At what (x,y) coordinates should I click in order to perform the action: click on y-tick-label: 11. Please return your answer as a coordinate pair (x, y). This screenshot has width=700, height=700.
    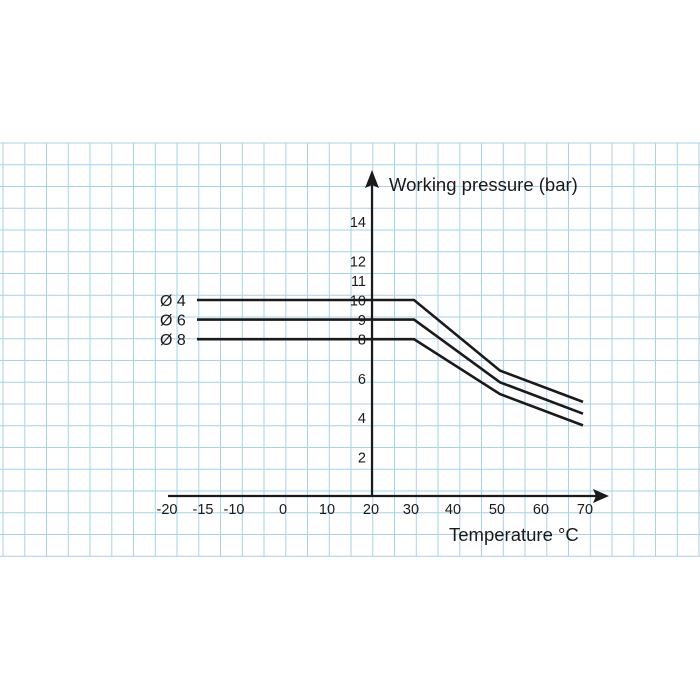
    Looking at the image, I should click on (358, 282).